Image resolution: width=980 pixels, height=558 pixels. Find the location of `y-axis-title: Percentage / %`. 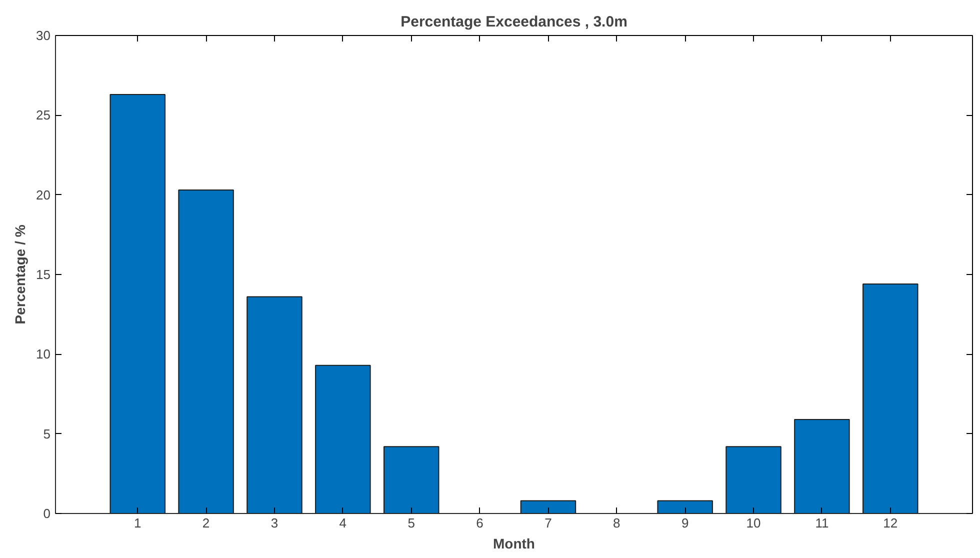

y-axis-title: Percentage / % is located at coordinates (20, 274).